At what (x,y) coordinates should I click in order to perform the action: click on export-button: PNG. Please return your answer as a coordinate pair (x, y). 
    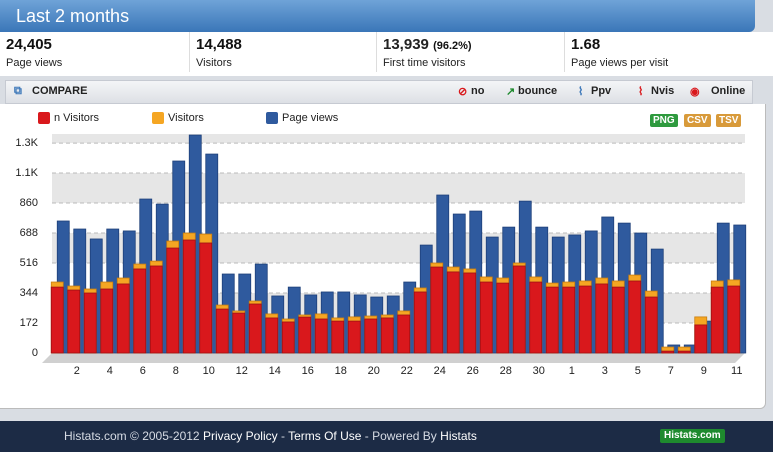
    Looking at the image, I should click on (664, 120).